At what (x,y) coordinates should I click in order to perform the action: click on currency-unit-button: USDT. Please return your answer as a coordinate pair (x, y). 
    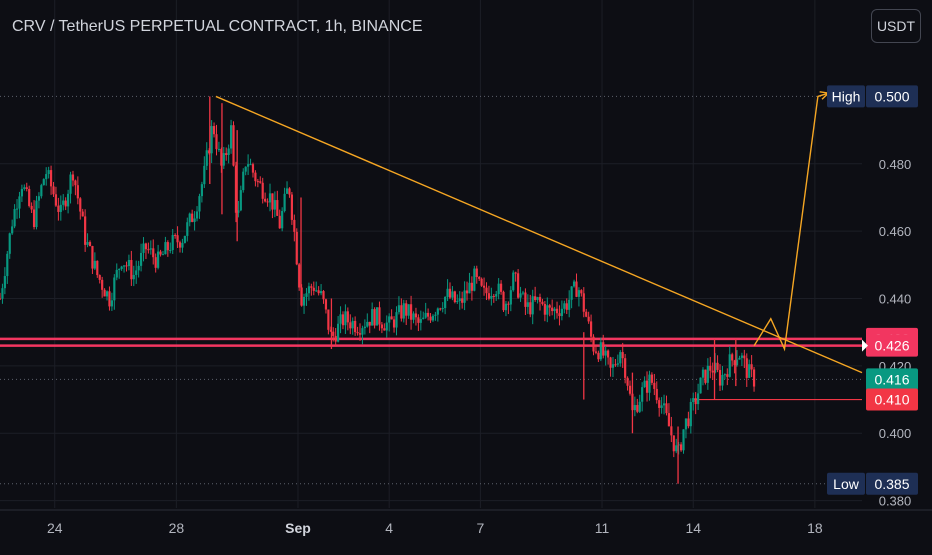
    Looking at the image, I should click on (896, 26).